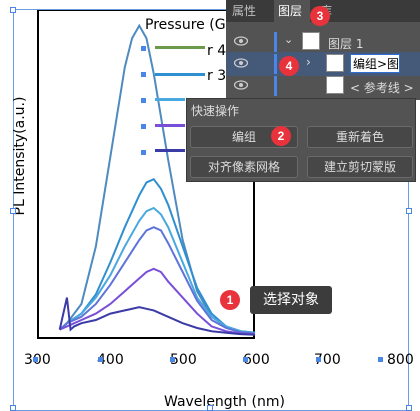 This screenshot has width=420, height=411. What do you see at coordinates (400, 360) in the screenshot?
I see `x-tick-800: 800` at bounding box center [400, 360].